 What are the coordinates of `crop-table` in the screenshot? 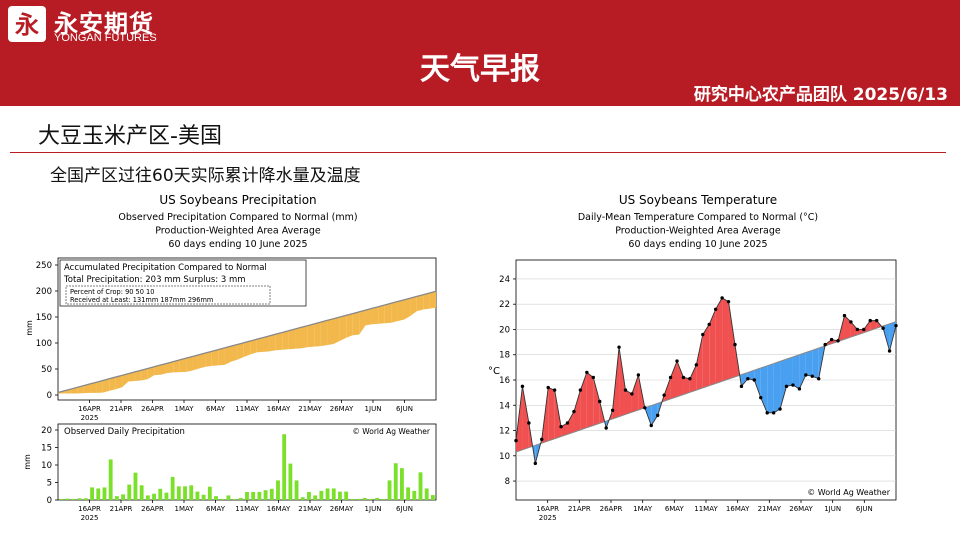 It's located at (168, 295).